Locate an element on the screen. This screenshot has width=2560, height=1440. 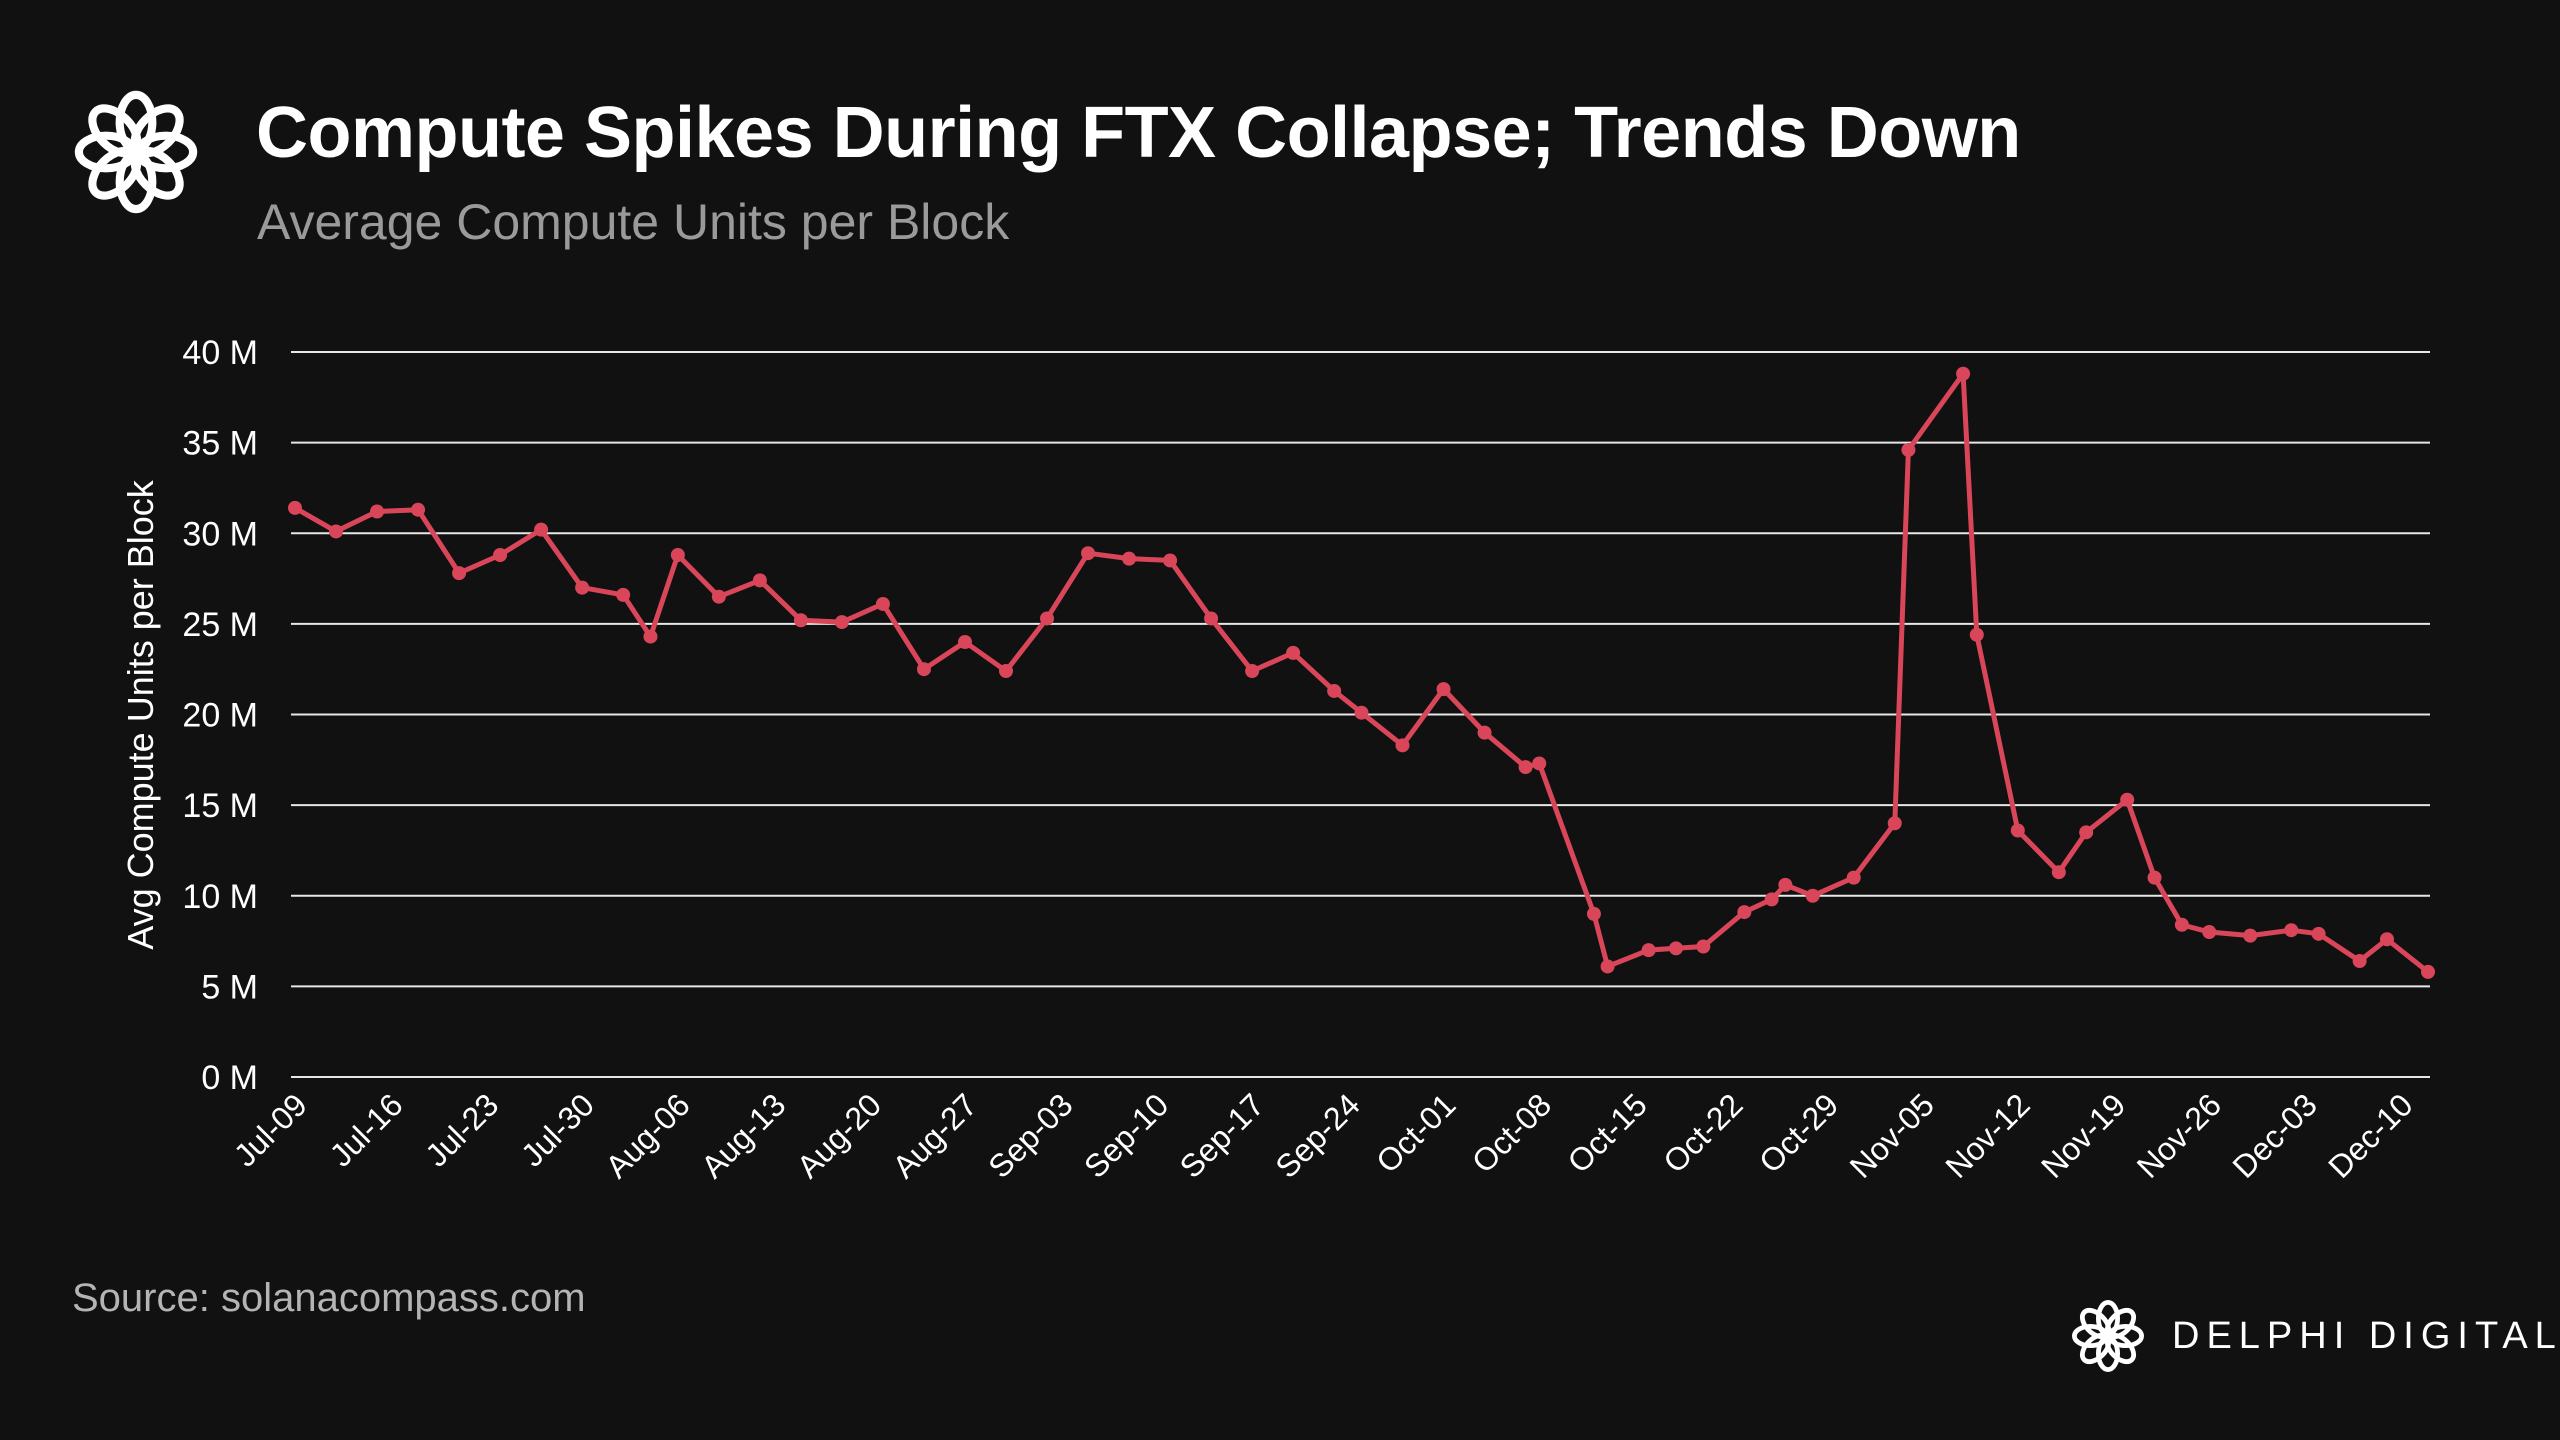
y-tick-label: 35 M is located at coordinates (220, 444).